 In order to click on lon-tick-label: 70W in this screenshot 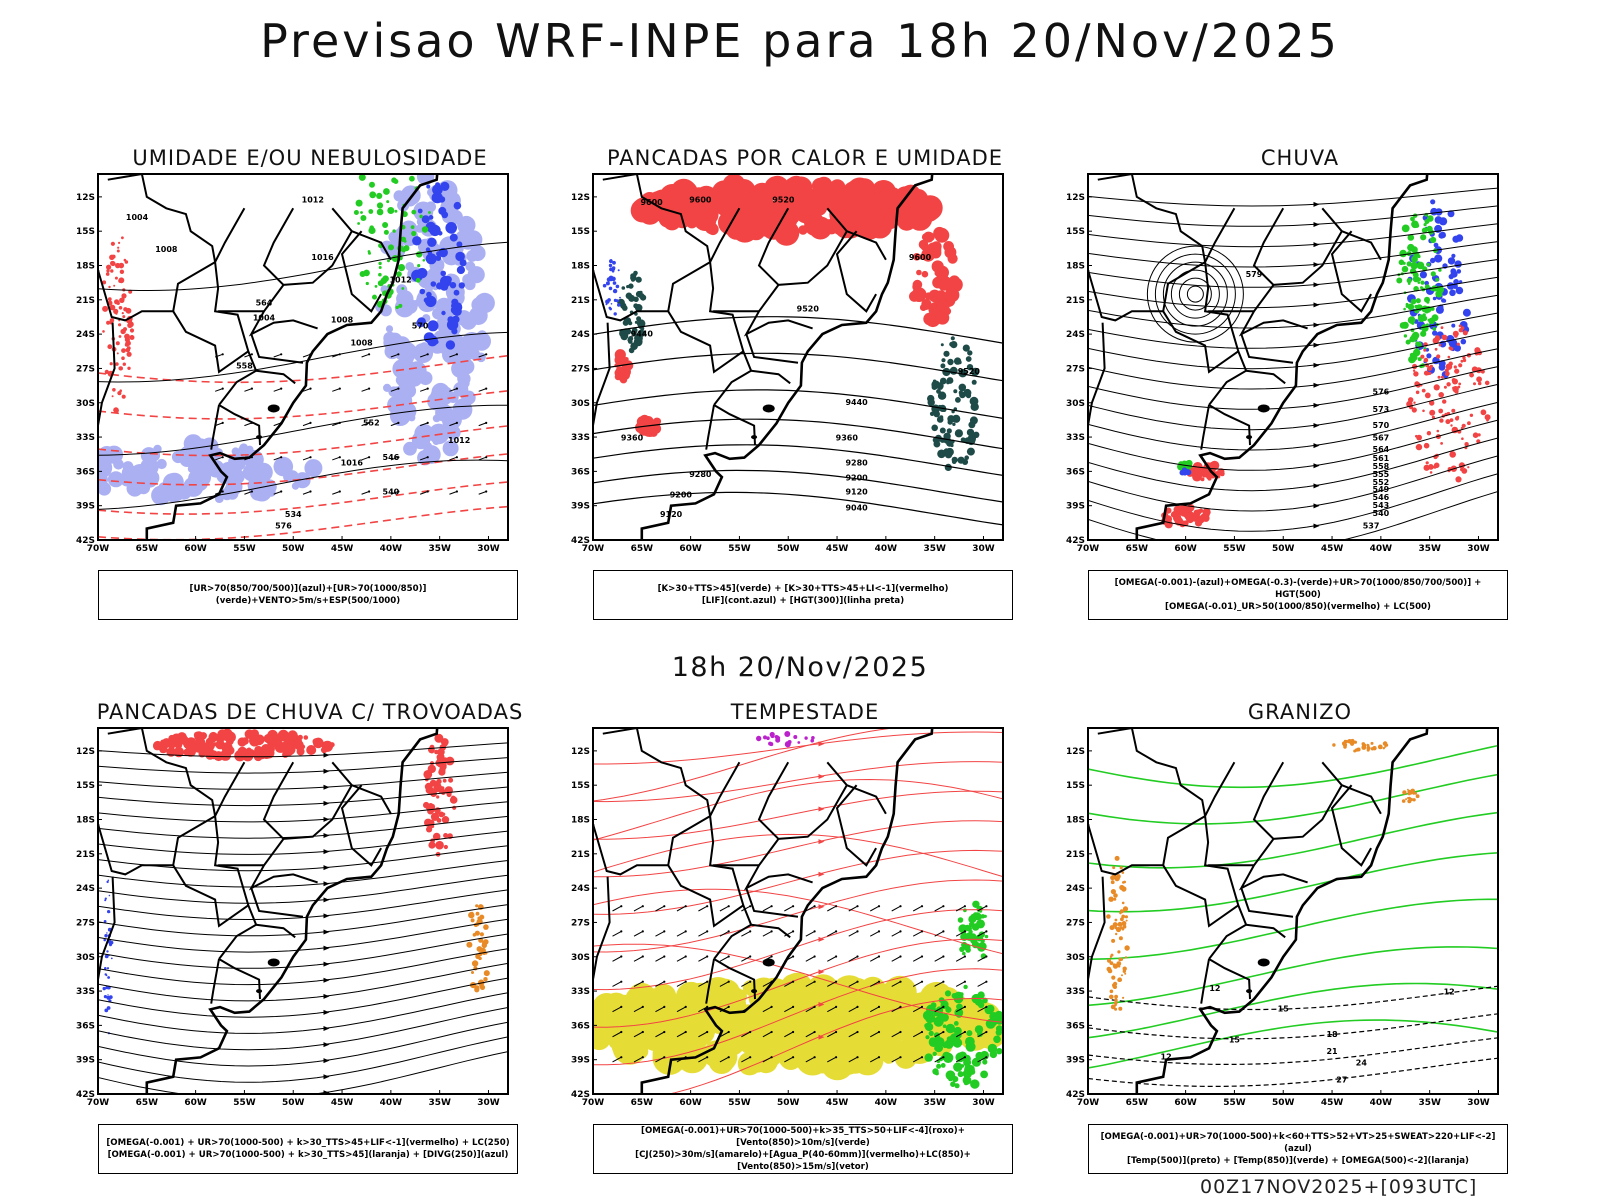, I will do `click(593, 1103)`.